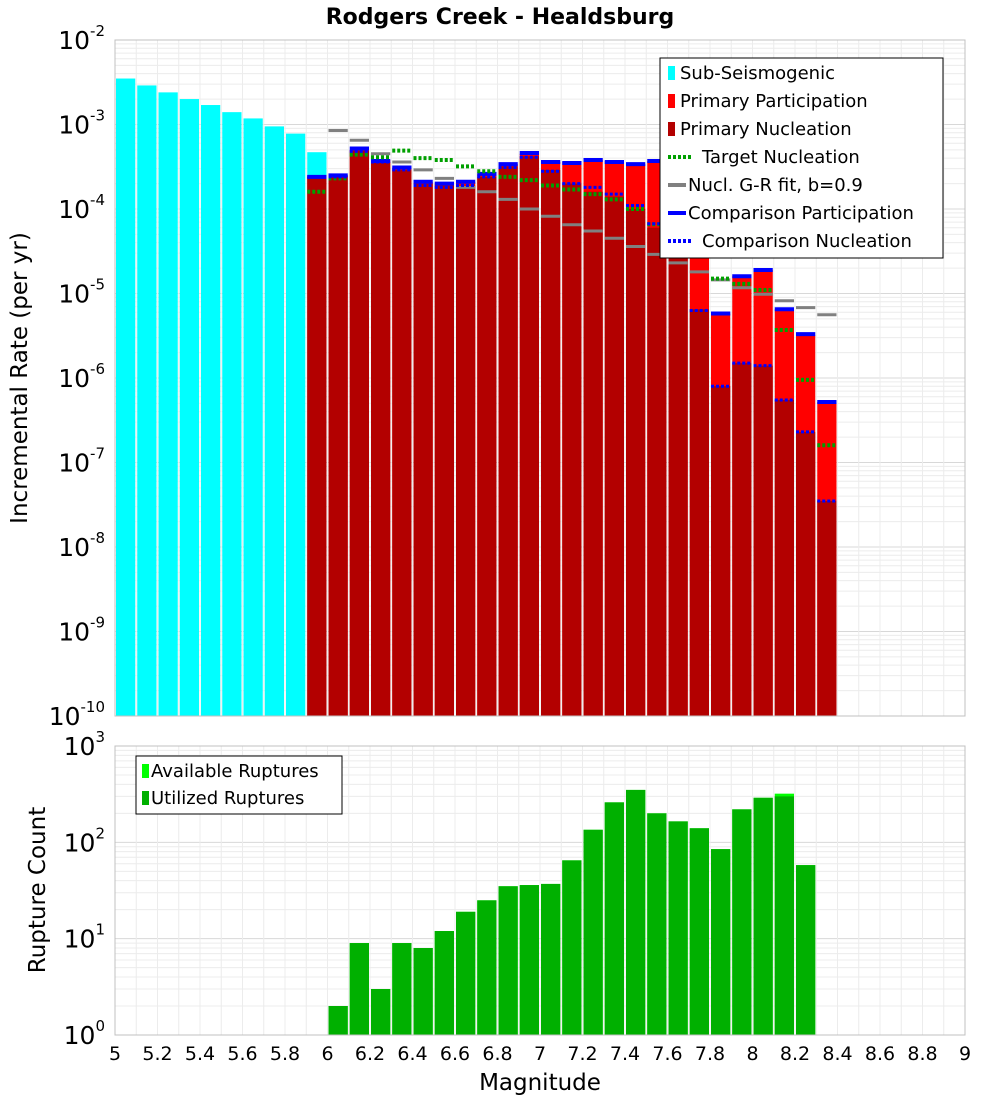 This screenshot has height=1104, width=1000. Describe the element at coordinates (81, 461) in the screenshot. I see `top-y-tick-label: 10⁻⁷` at that location.